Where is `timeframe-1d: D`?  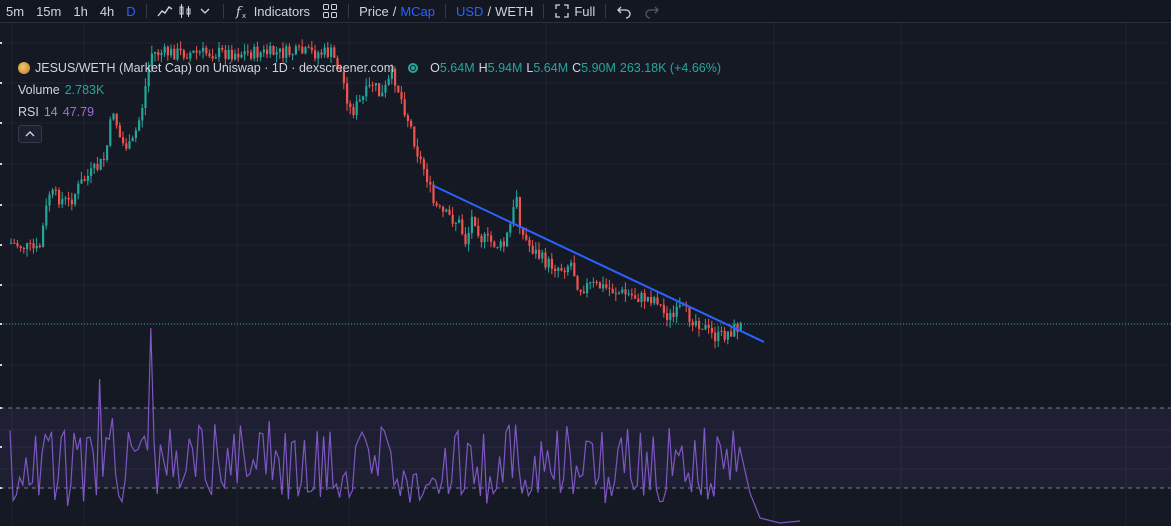
timeframe-1d: D is located at coordinates (131, 11).